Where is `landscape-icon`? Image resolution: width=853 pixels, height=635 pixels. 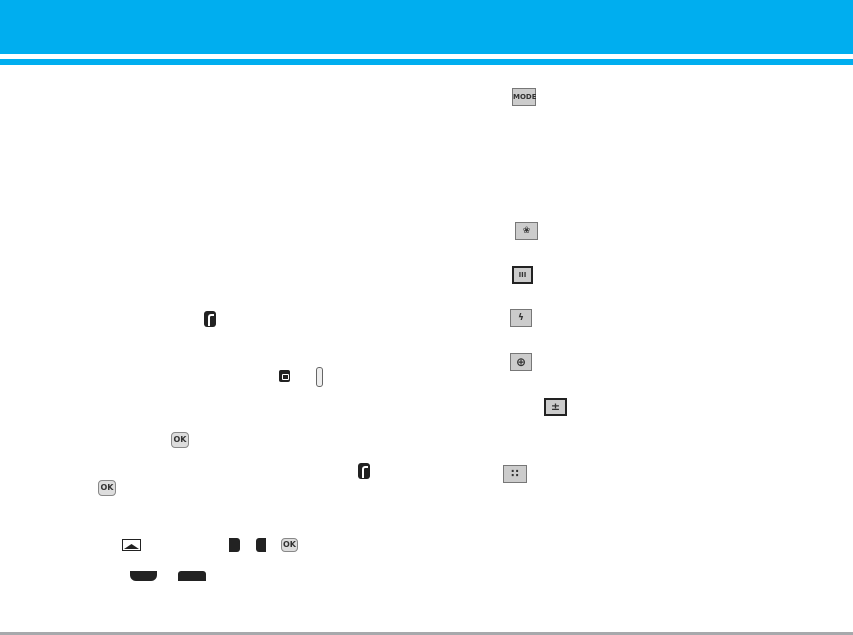 landscape-icon is located at coordinates (131, 545).